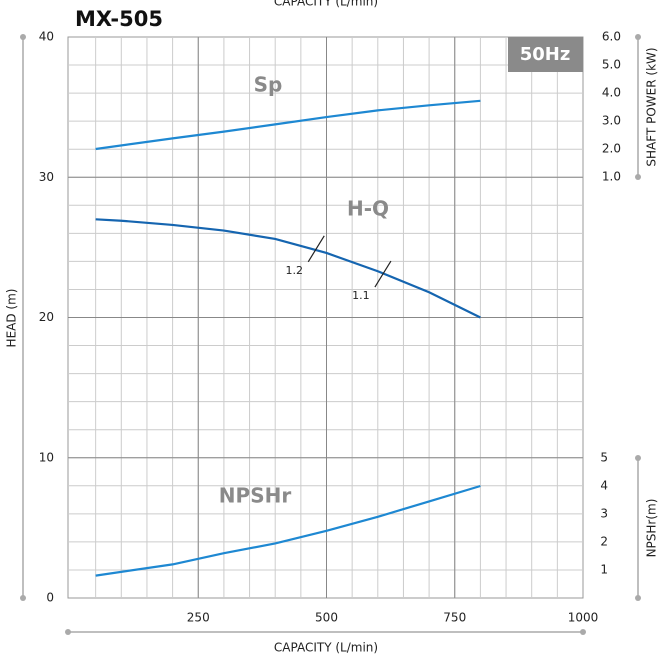 The height and width of the screenshot is (655, 662). I want to click on series-label: NPSHr, so click(255, 496).